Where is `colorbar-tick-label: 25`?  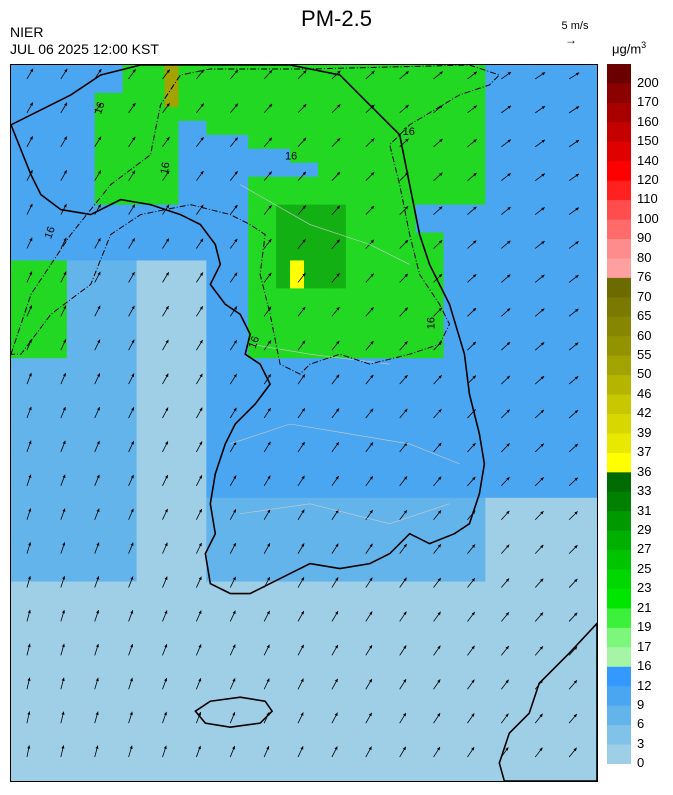
colorbar-tick-label: 25 is located at coordinates (644, 568).